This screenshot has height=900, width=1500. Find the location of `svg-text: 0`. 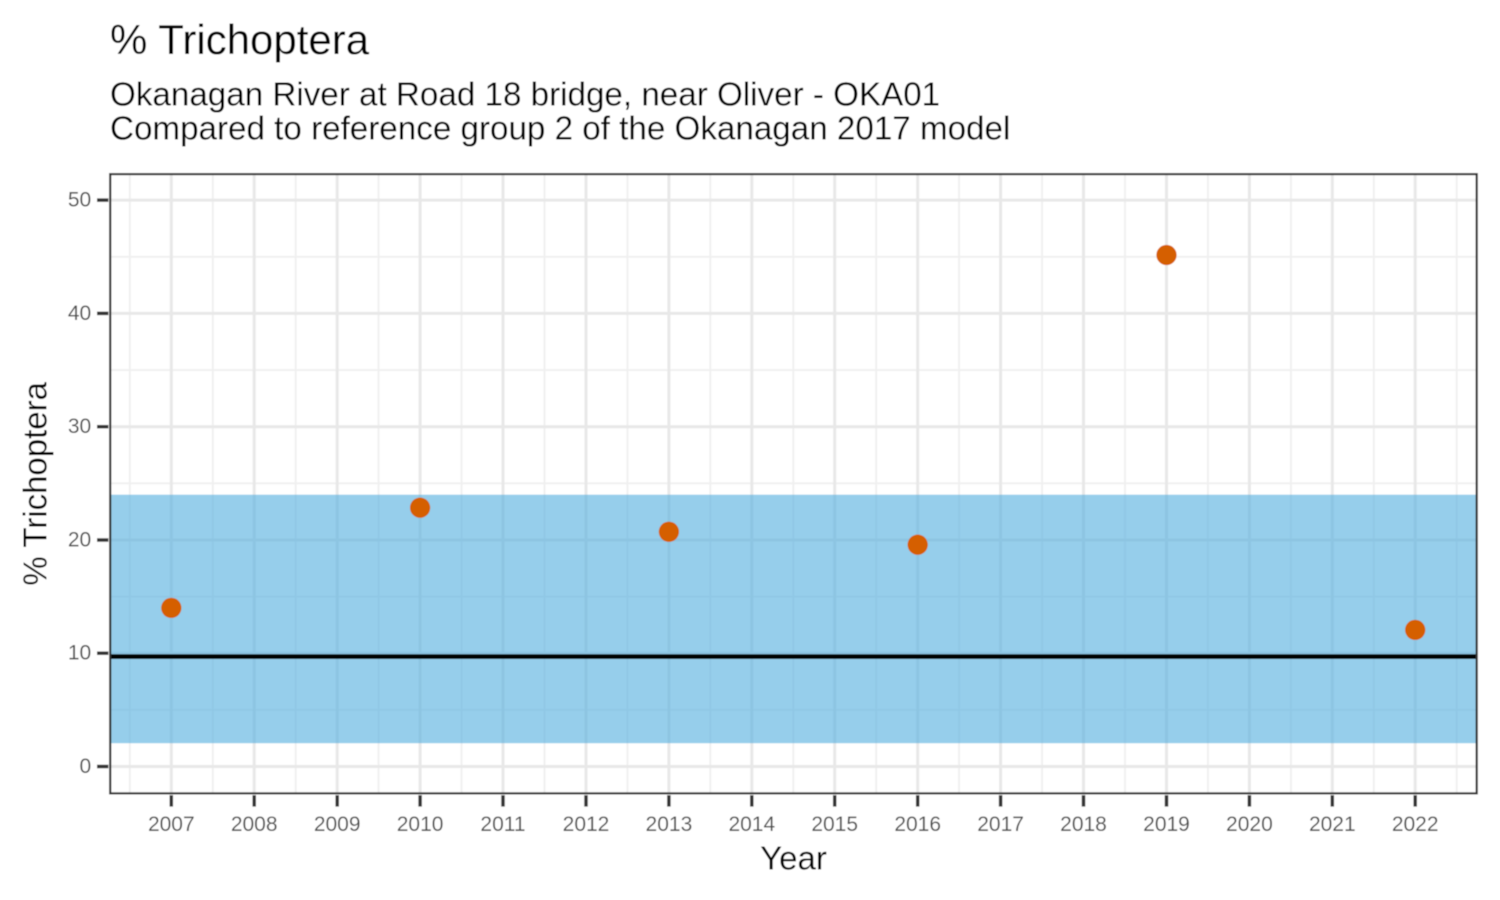

svg-text: 0 is located at coordinates (86, 766).